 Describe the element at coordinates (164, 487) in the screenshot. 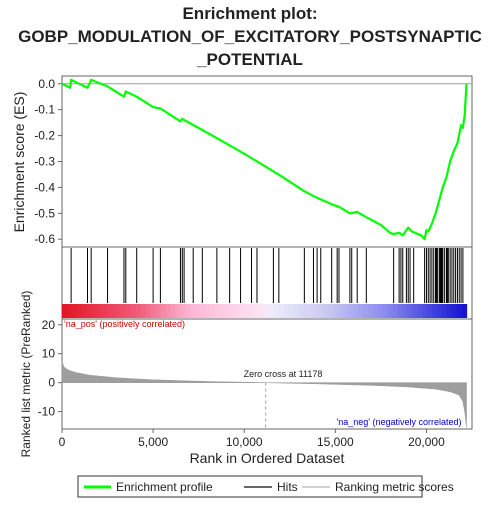

I see `legend-entry-enrichment-profile: Enrichment profile` at that location.